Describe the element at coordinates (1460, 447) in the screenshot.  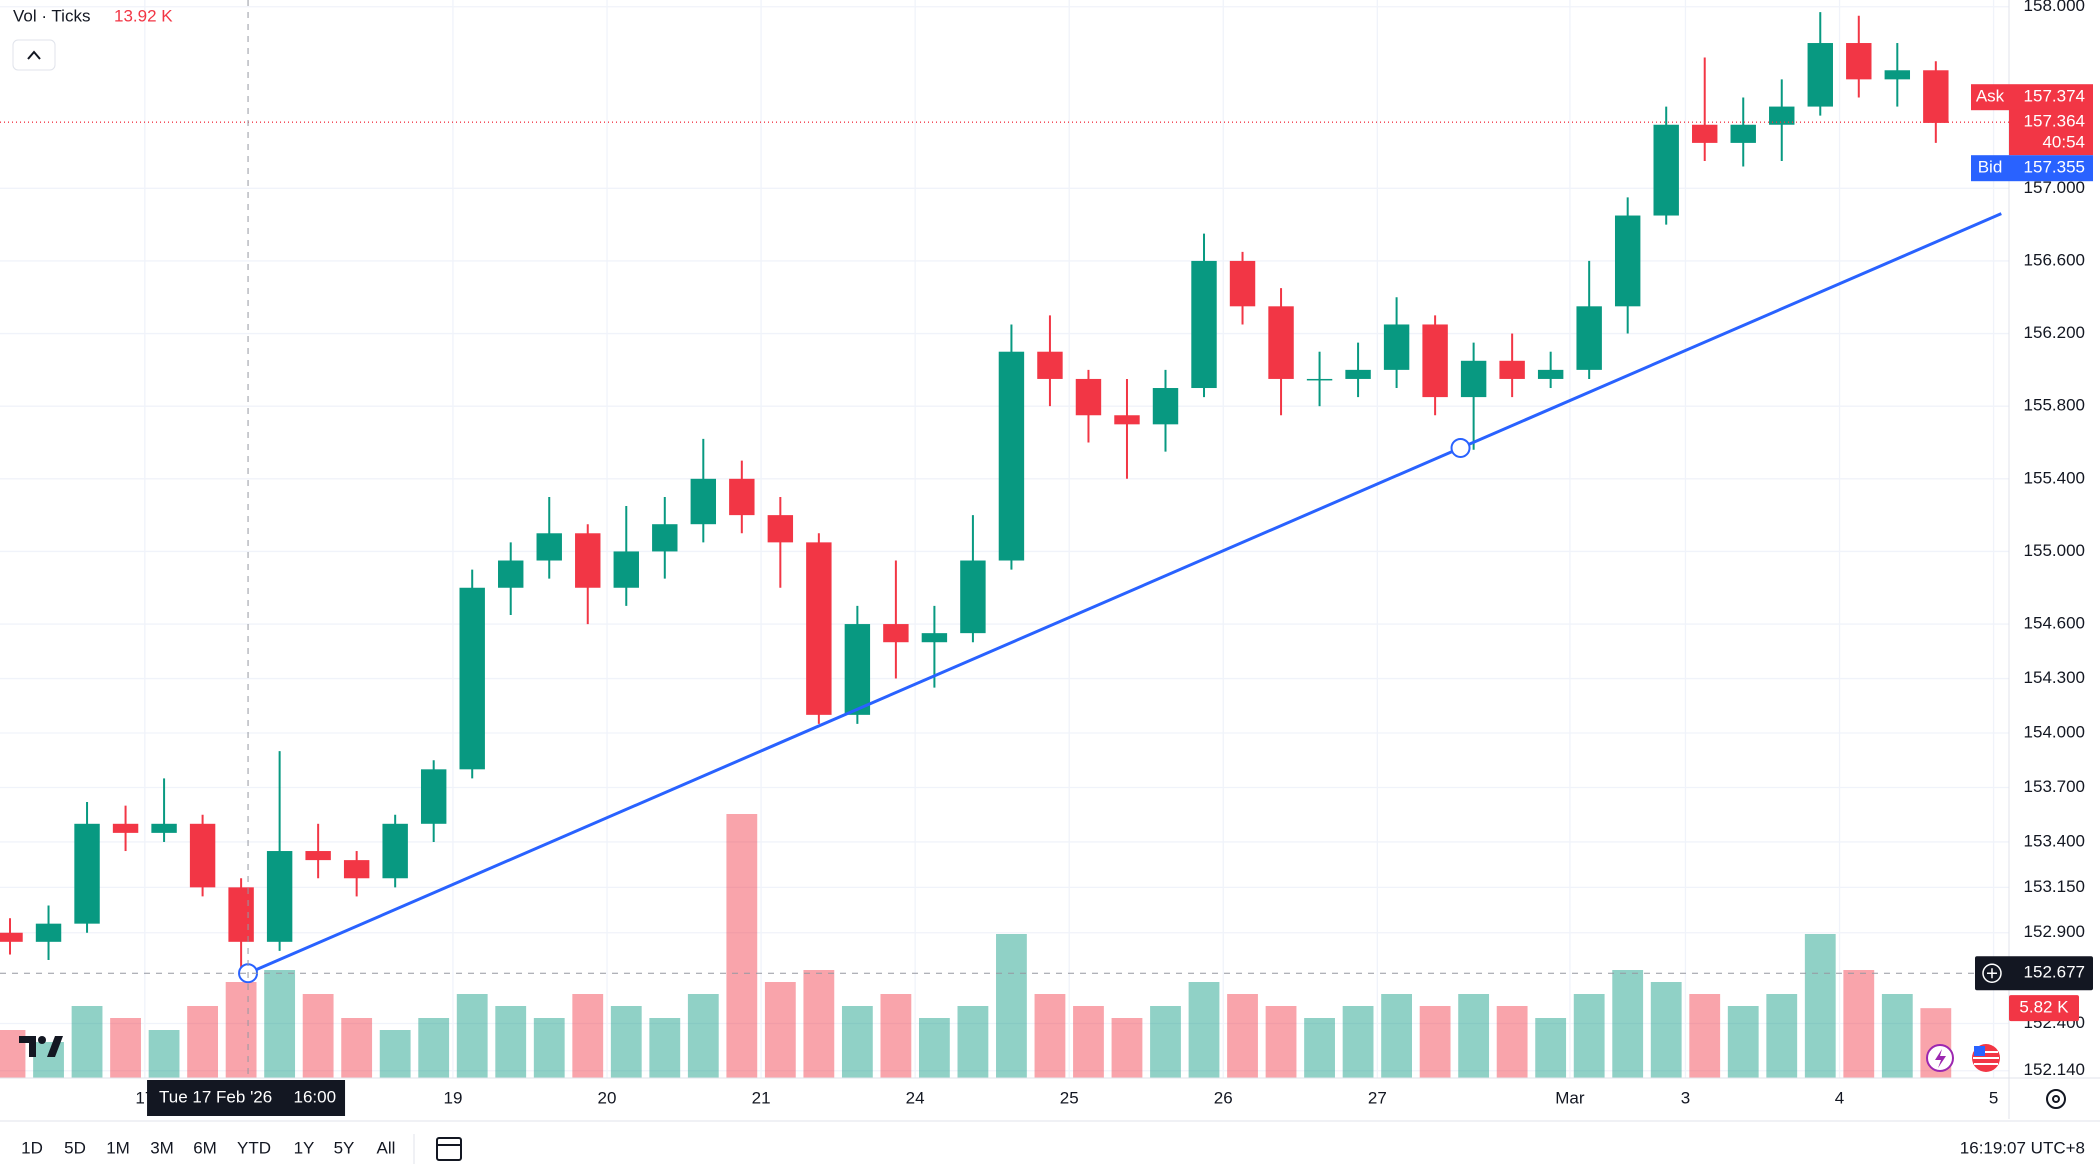
I see `trendline-anchor` at that location.